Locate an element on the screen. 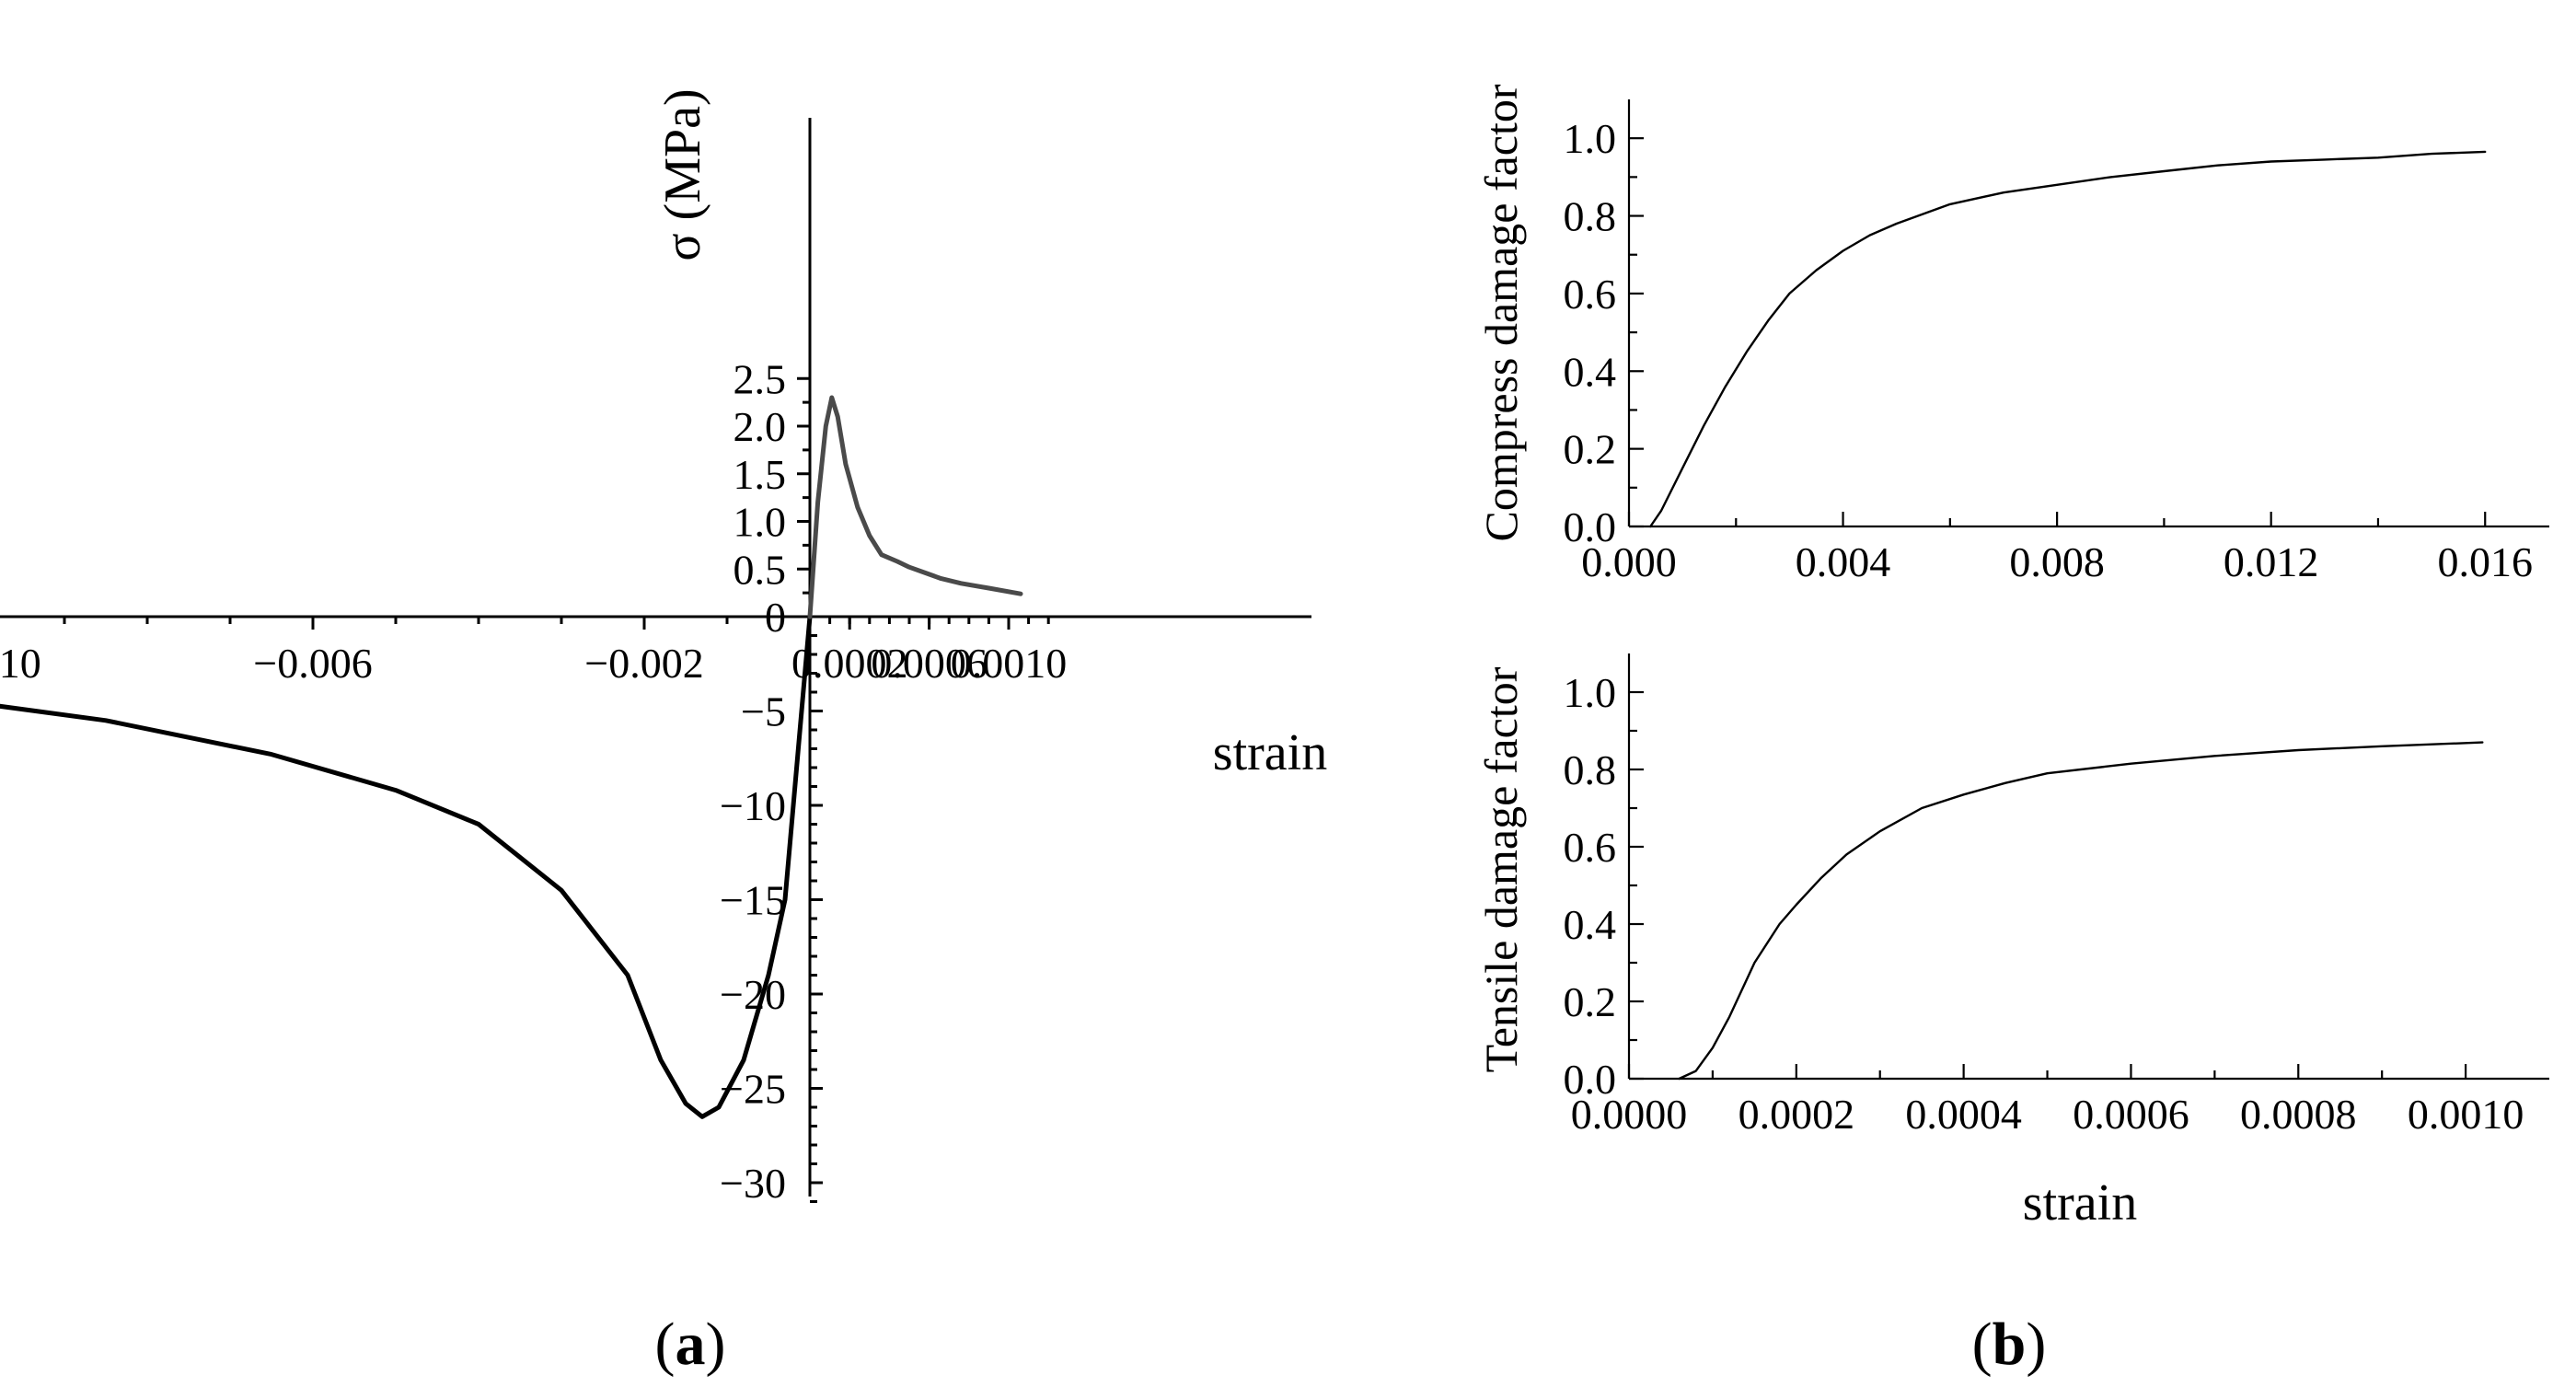 The height and width of the screenshot is (1399, 2576). panel-b-top-y-axis-label: Compress damage factor is located at coordinates (1501, 312).